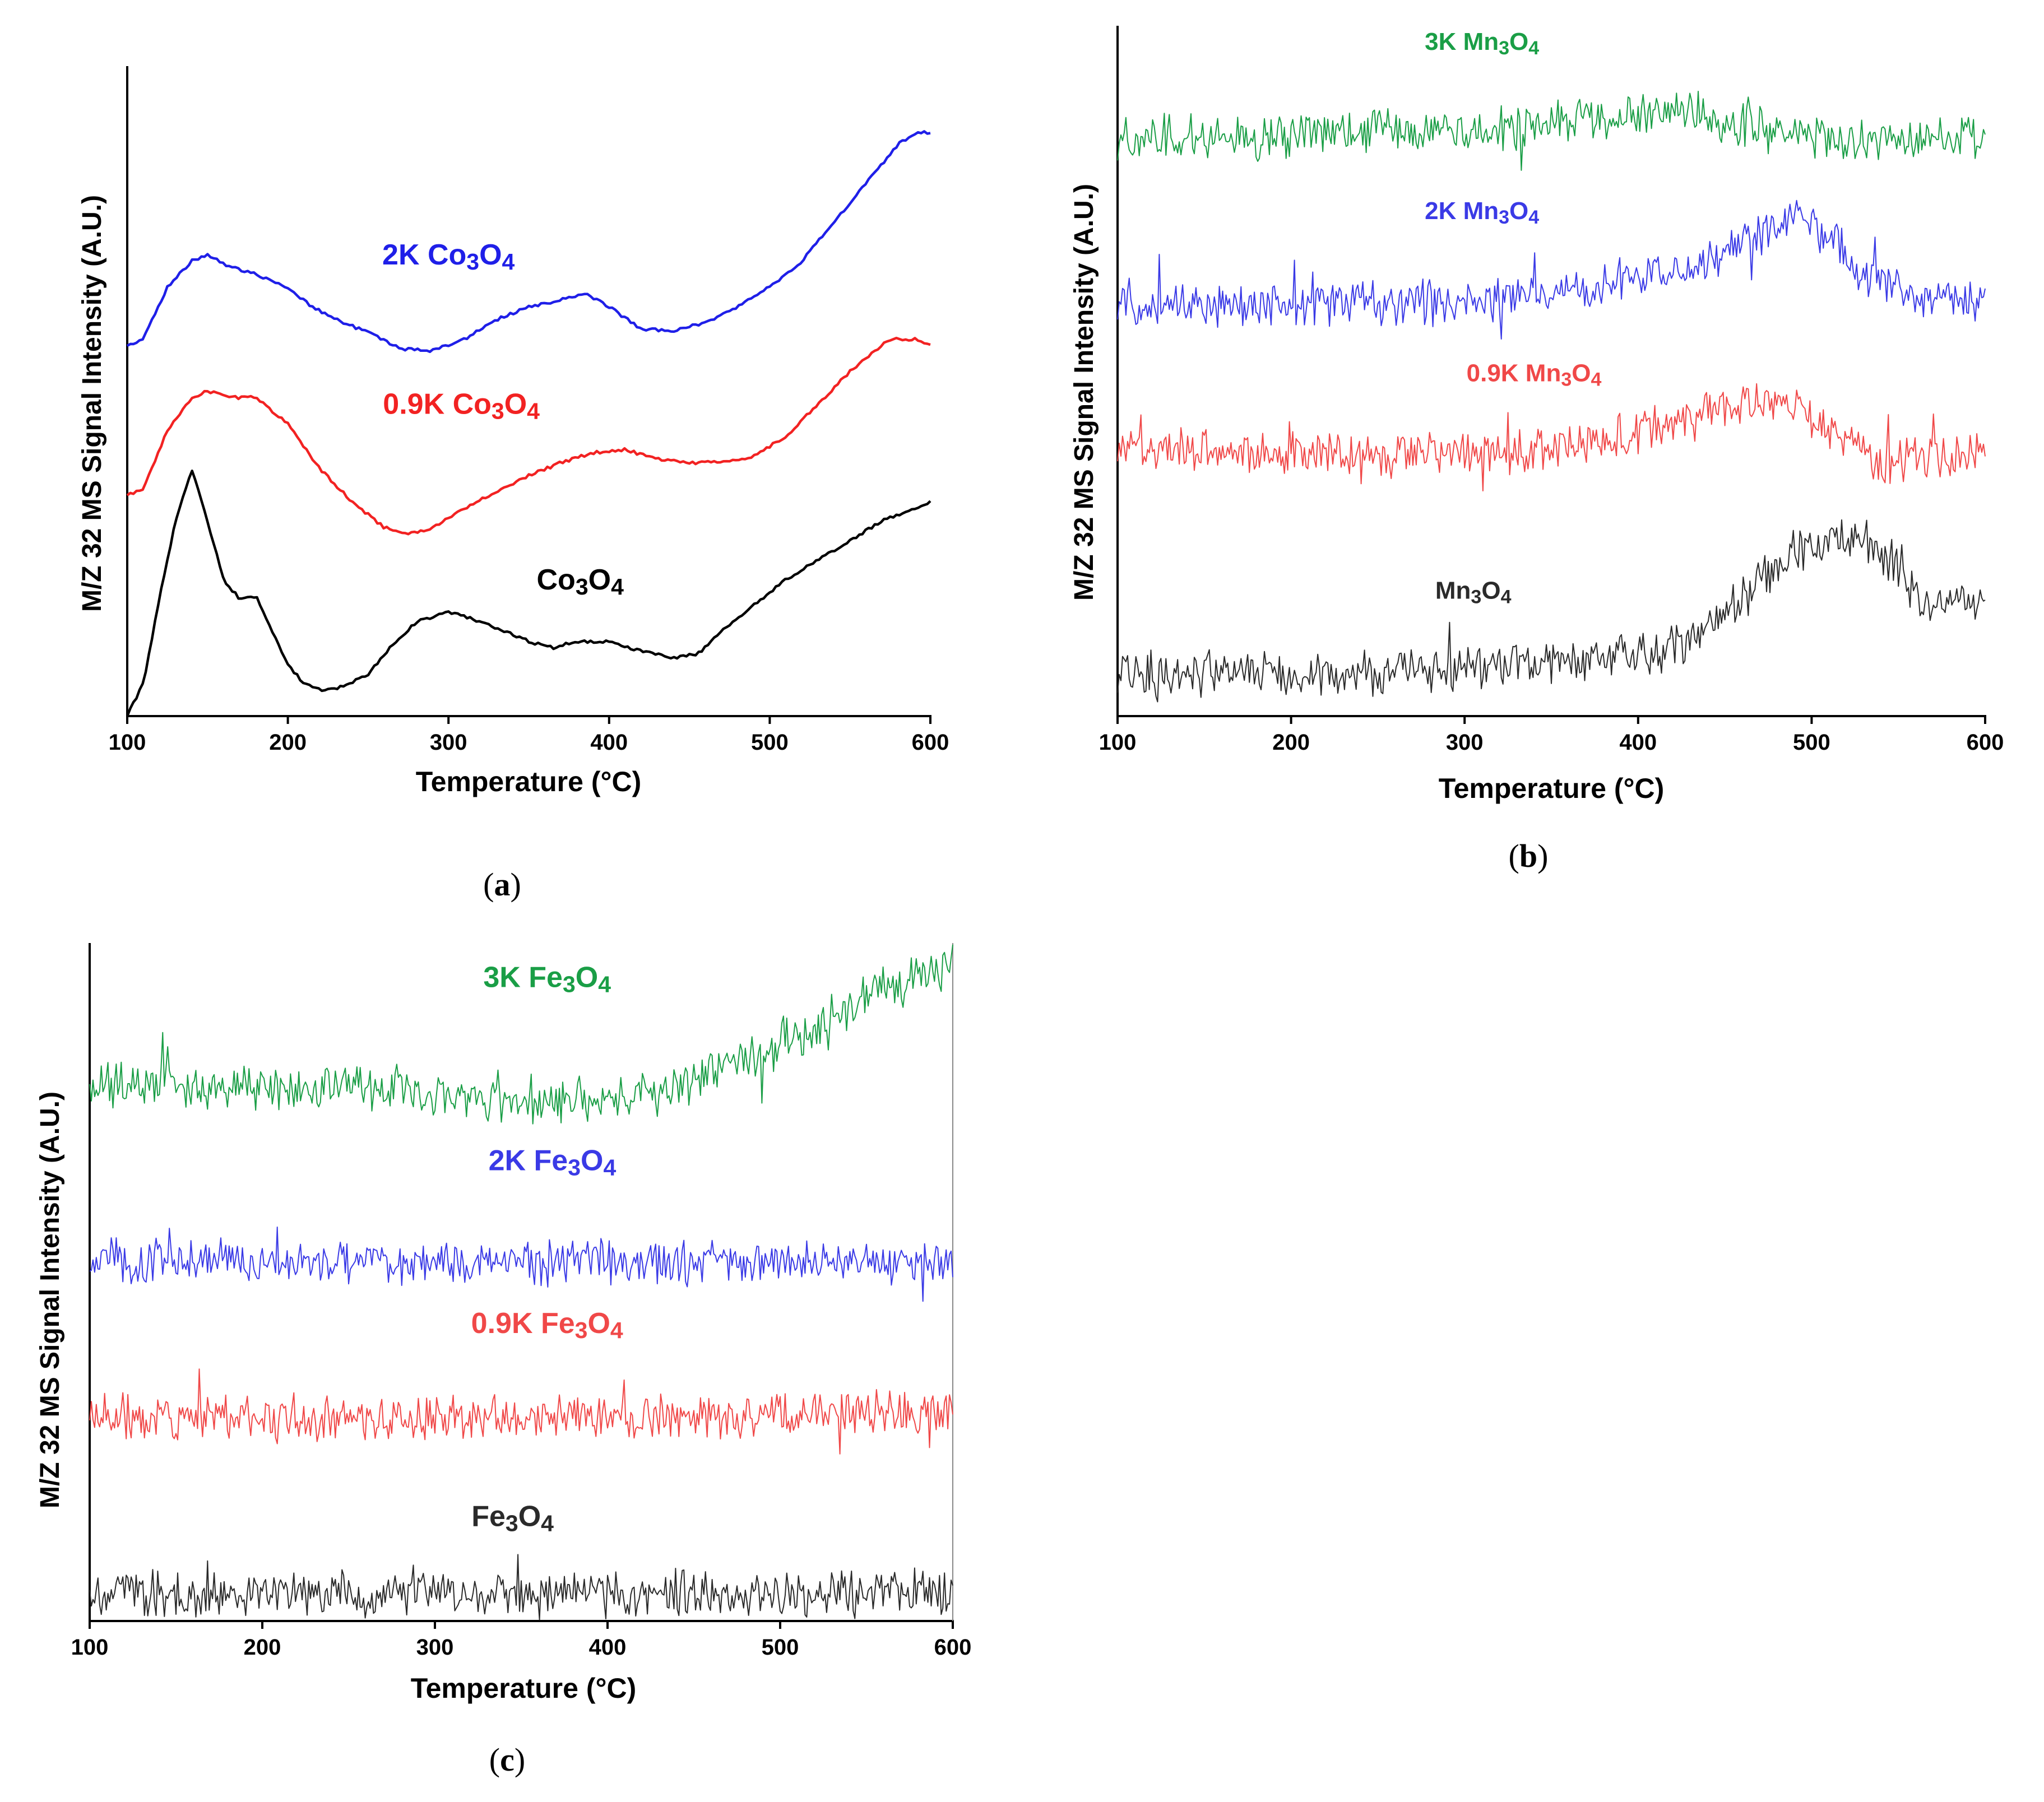 The image size is (2044, 1802). What do you see at coordinates (1291, 742) in the screenshot?
I see `panel-b-x-tick-label: 200` at bounding box center [1291, 742].